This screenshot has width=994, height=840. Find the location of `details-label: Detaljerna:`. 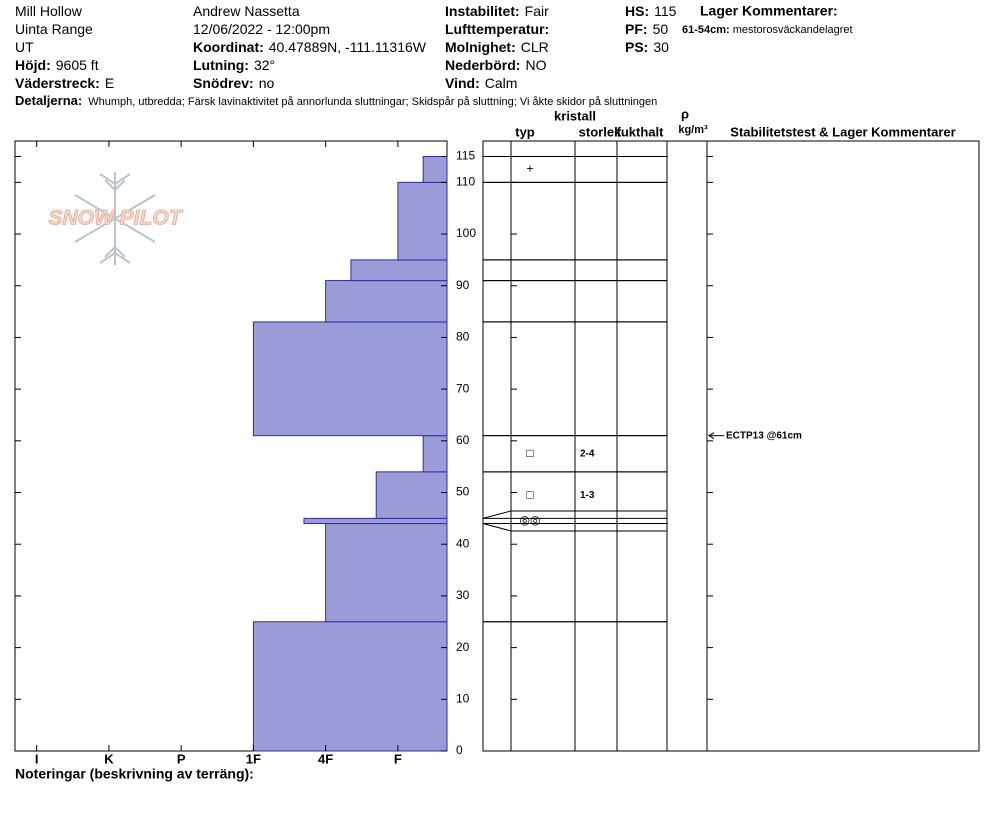

details-label: Detaljerna: is located at coordinates (48, 100).